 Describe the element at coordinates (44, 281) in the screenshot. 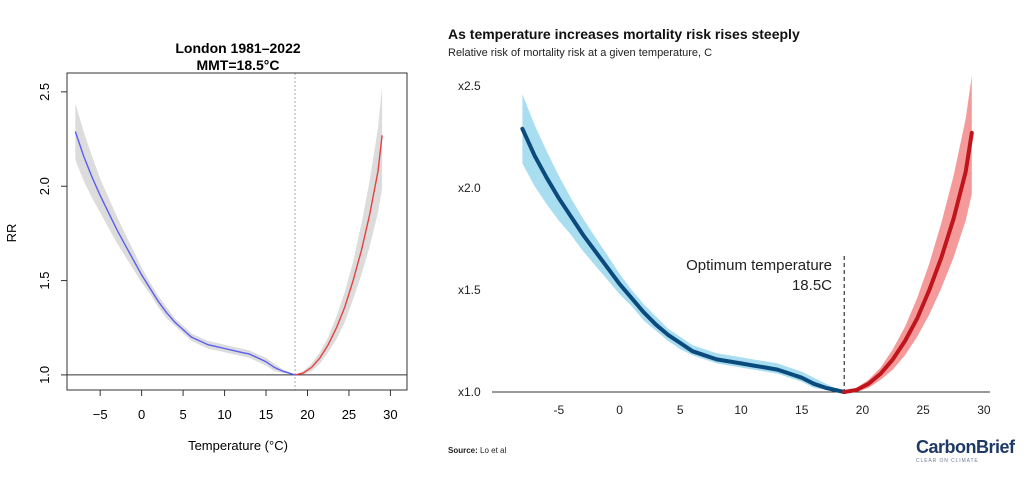

I see `left-y-tick-label: 1.5` at that location.